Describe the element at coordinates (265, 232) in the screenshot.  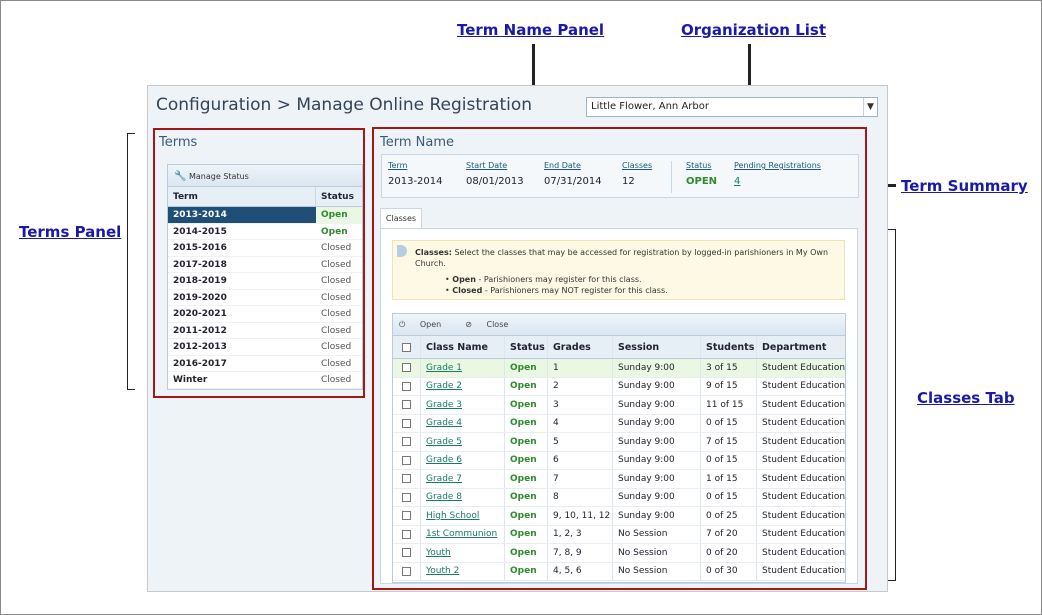
I see `term-row: 2014-2015 Open` at that location.